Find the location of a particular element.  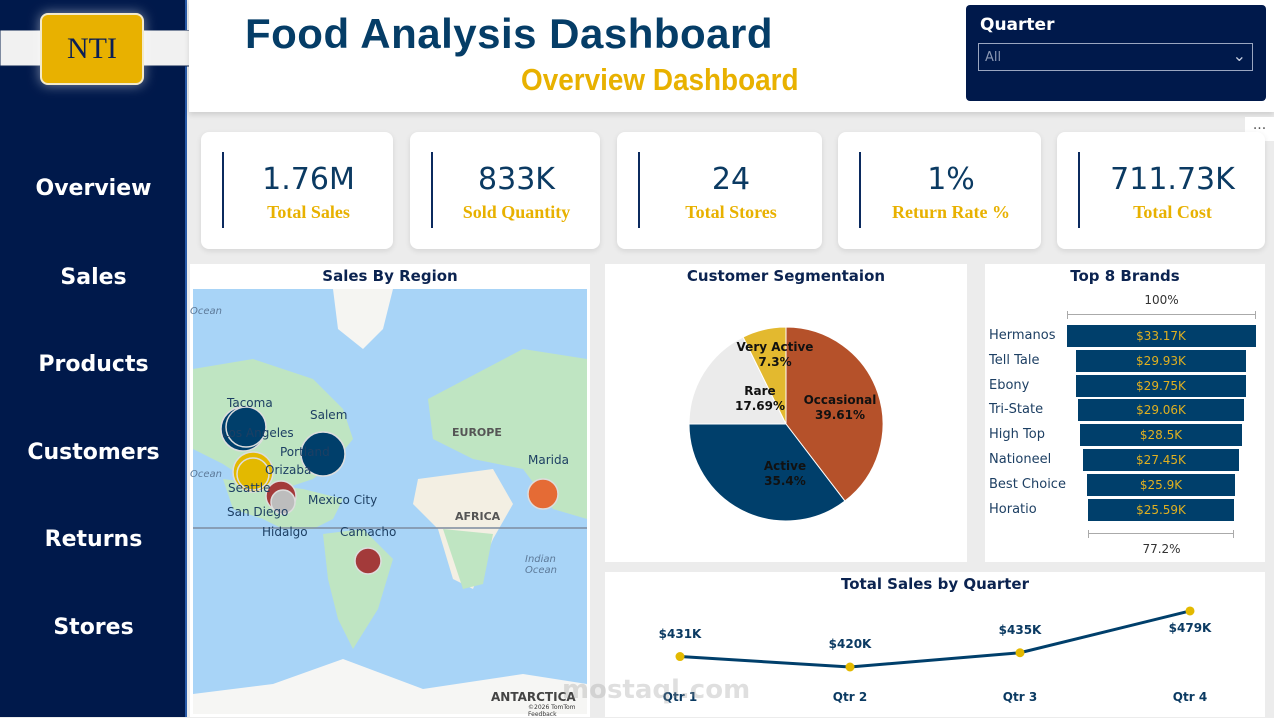

pie-category-label: Occasional is located at coordinates (840, 400).